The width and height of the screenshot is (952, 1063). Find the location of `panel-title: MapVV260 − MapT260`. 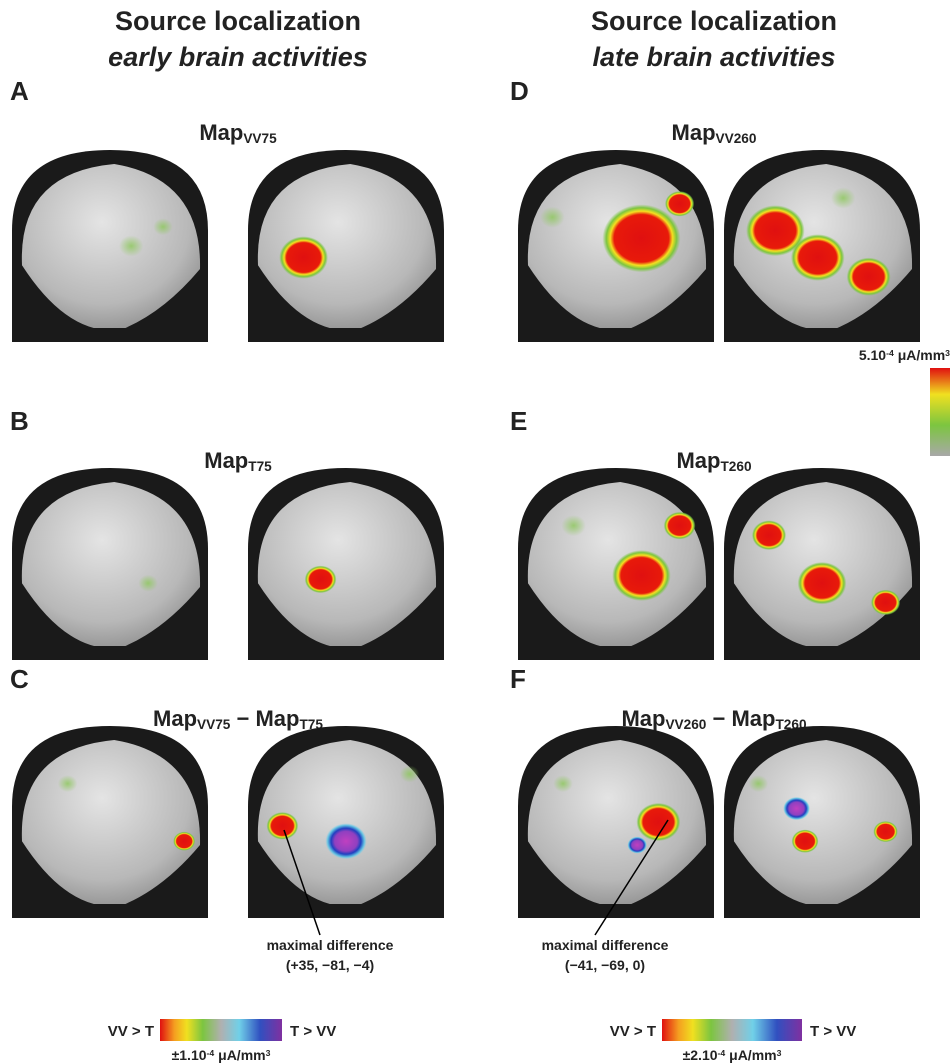

panel-title: MapVV260 − MapT260 is located at coordinates (713, 719).